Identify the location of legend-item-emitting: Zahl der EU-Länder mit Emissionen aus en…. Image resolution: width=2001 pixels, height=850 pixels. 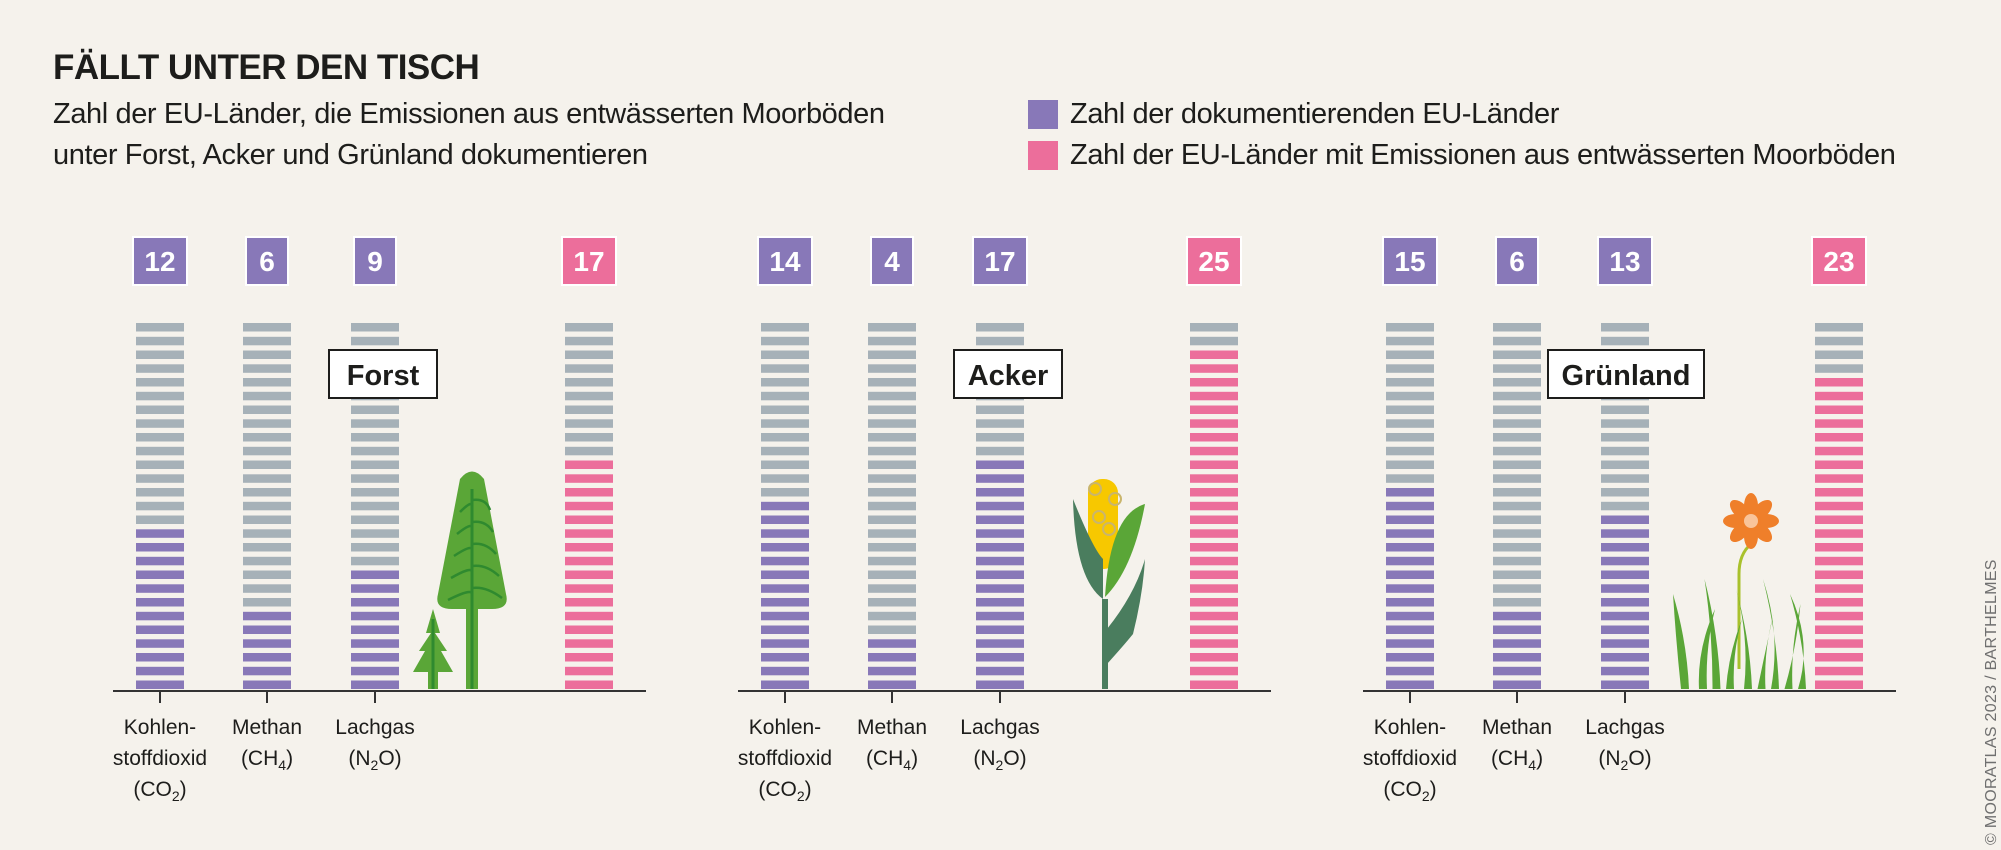
(1462, 155).